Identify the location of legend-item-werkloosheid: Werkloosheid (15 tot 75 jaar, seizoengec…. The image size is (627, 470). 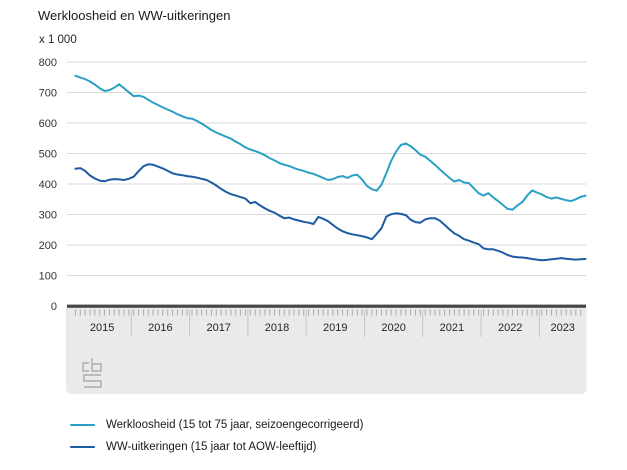
(216, 425).